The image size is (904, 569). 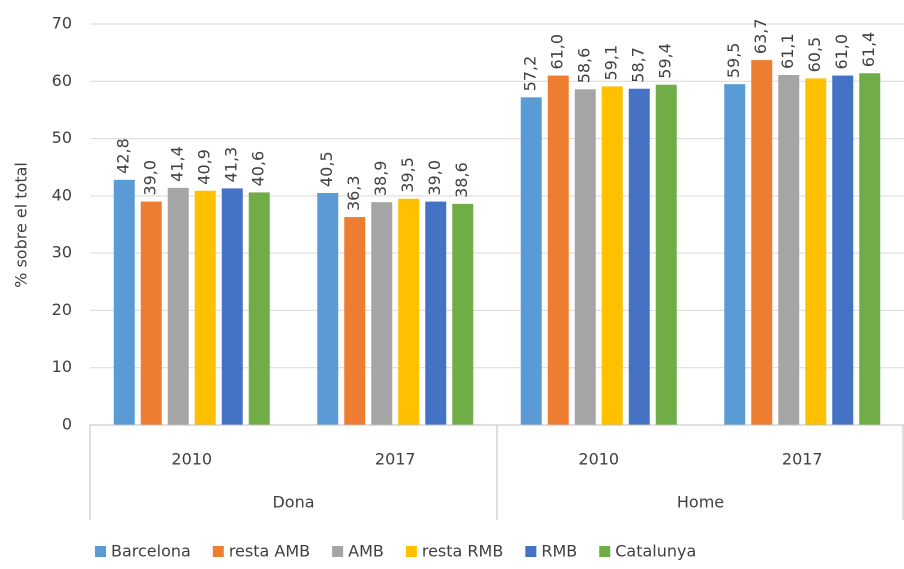 I want to click on data-label: 58,6, so click(x=584, y=66).